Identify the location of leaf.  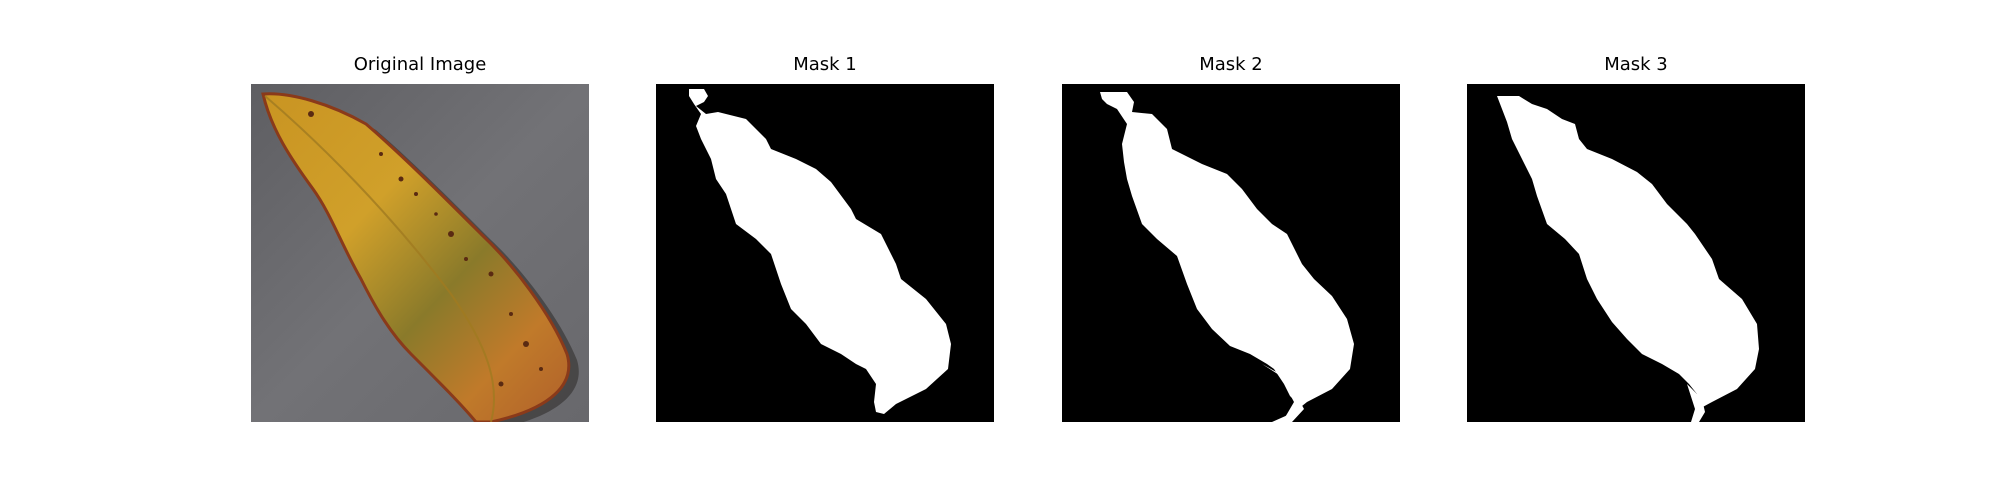
(416, 257).